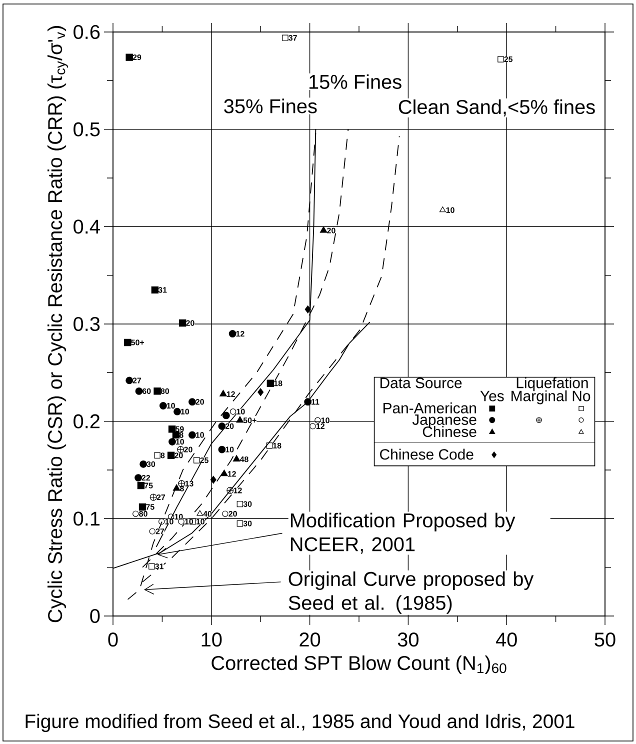  What do you see at coordinates (87, 324) in the screenshot?
I see `y-tick-label: 0.3` at bounding box center [87, 324].